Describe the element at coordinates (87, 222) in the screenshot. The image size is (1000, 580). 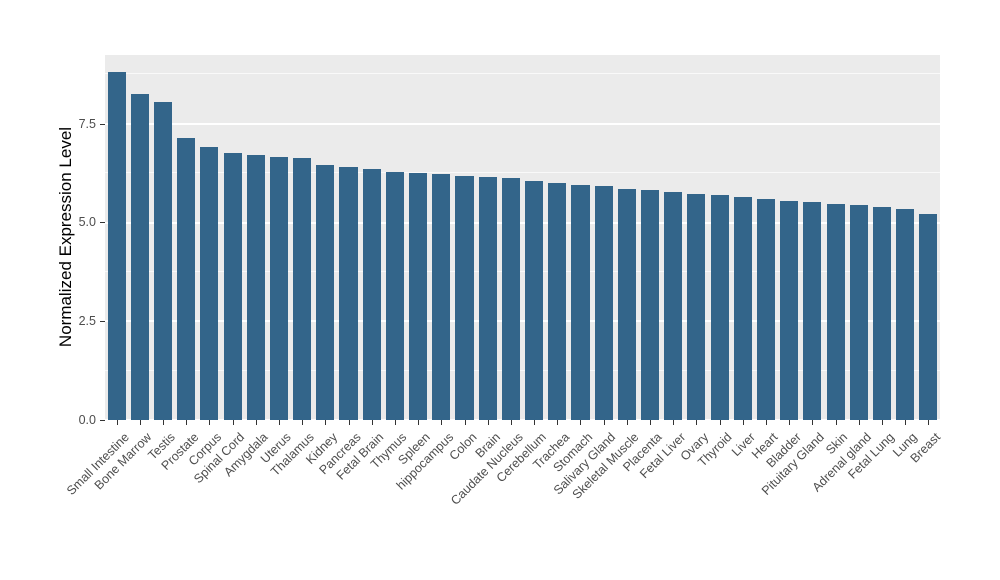
I see `y-tick-label: 5.0` at that location.